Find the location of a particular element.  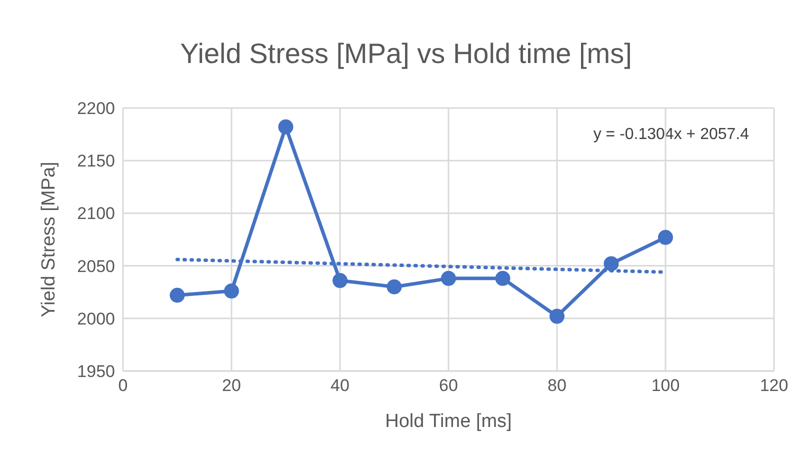

x-tick-label: 0 is located at coordinates (123, 386).